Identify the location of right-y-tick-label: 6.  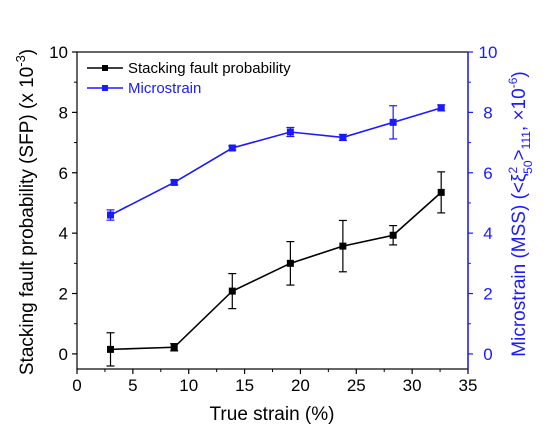
(487, 173).